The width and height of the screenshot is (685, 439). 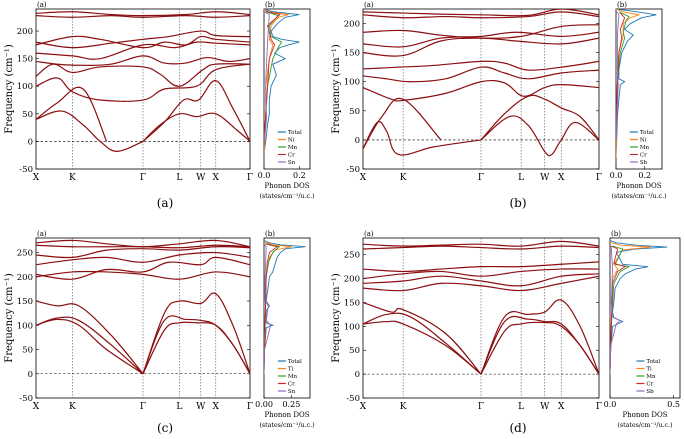 I want to click on band-corner-label: (a), so click(x=369, y=5).